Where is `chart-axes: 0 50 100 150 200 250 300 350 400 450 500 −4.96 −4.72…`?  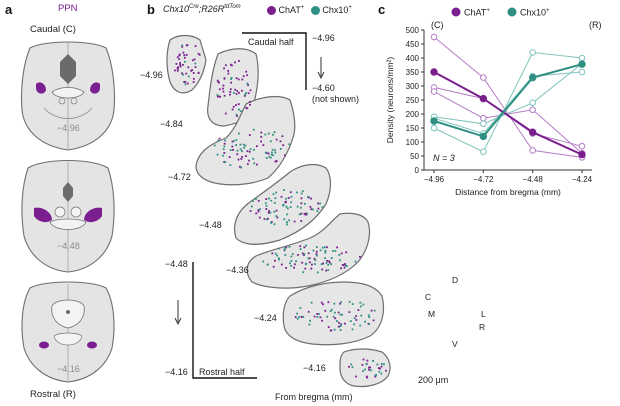
chart-axes: 0 50 100 150 200 250 300 350 400 450 500 −4.96 −4.72… is located at coordinates (489, 111).